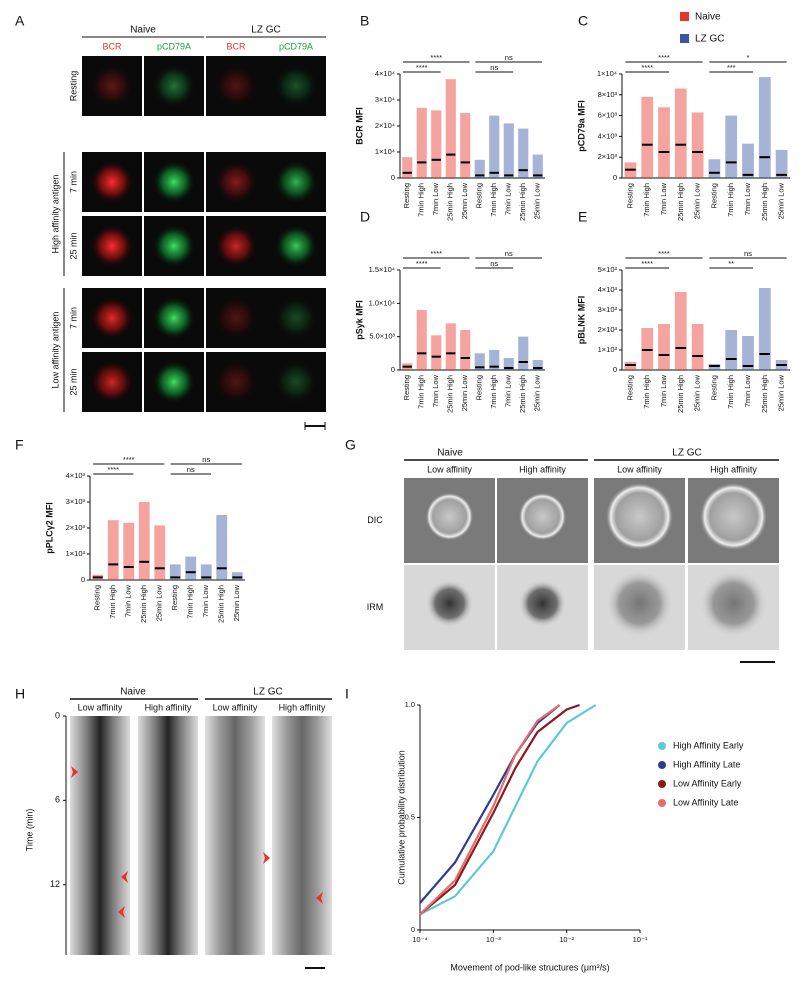  What do you see at coordinates (347, 694) in the screenshot?
I see `panel-label: I` at bounding box center [347, 694].